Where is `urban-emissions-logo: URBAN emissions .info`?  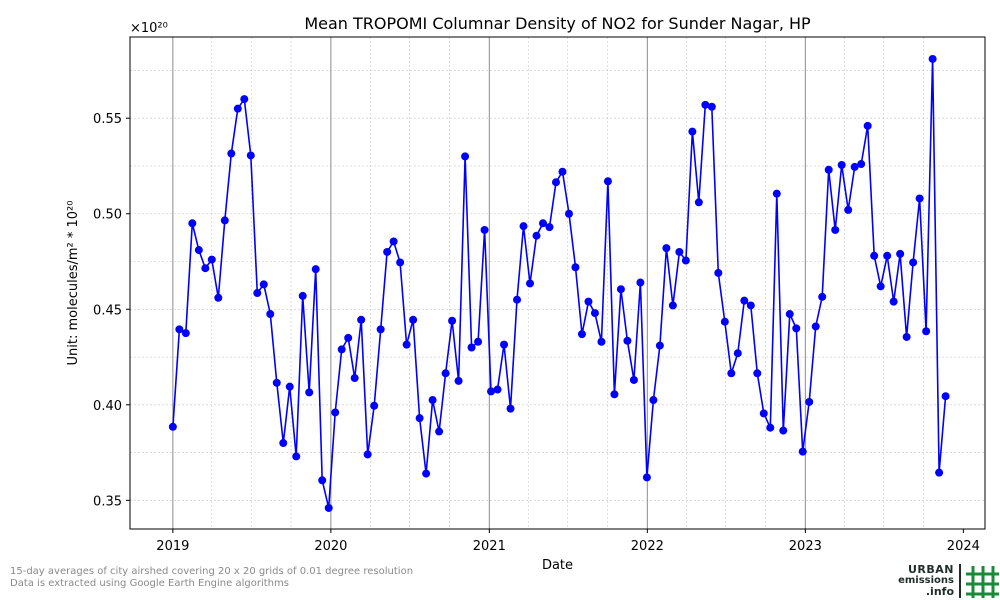 urban-emissions-logo: URBAN emissions .info is located at coordinates (948, 581).